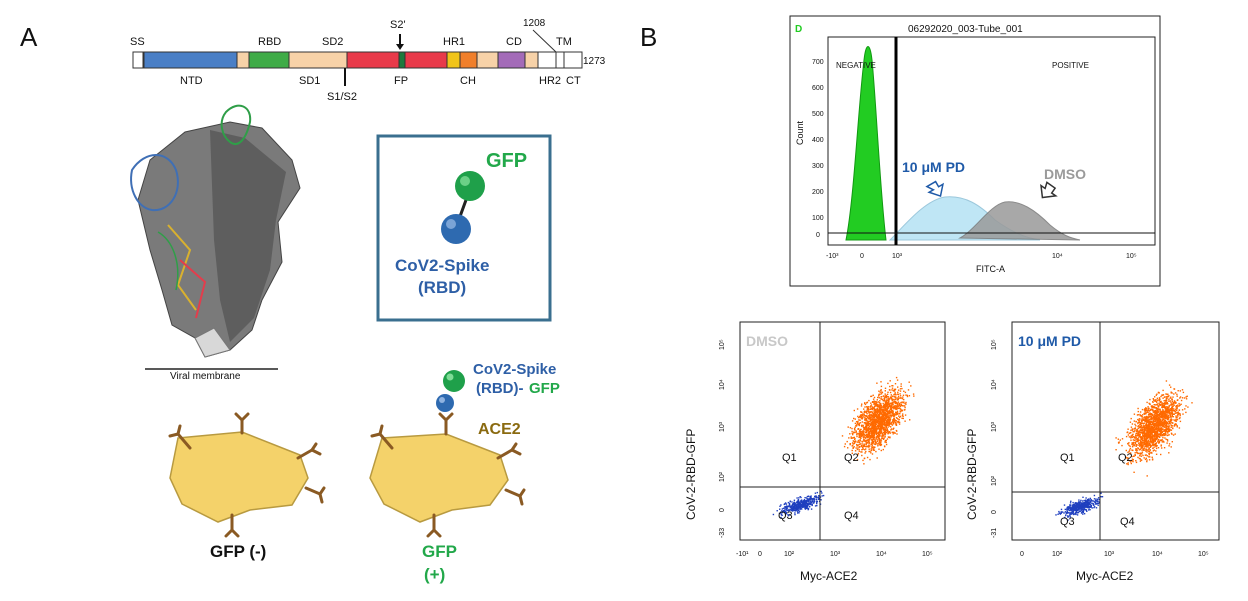  Describe the element at coordinates (1125, 458) in the screenshot. I see `quadrant-label: Q2` at that location.